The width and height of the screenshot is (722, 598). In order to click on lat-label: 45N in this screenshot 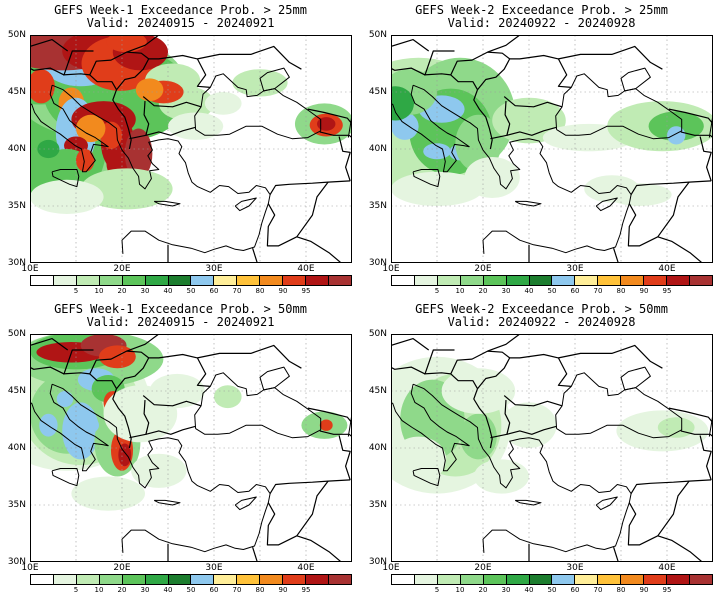, I will do `click(377, 92)`.